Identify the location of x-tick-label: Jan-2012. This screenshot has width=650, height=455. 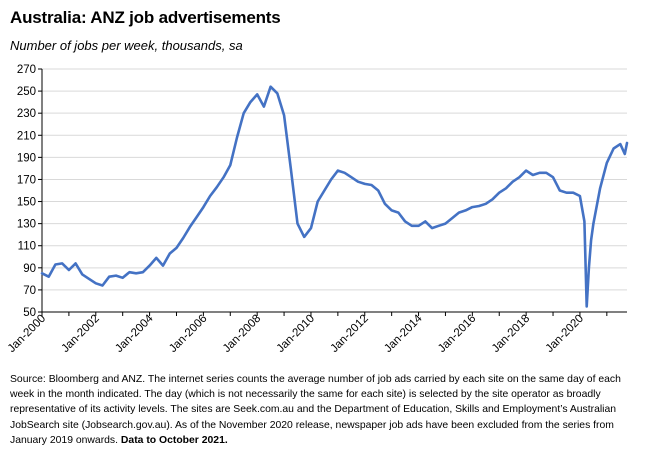
(349, 334).